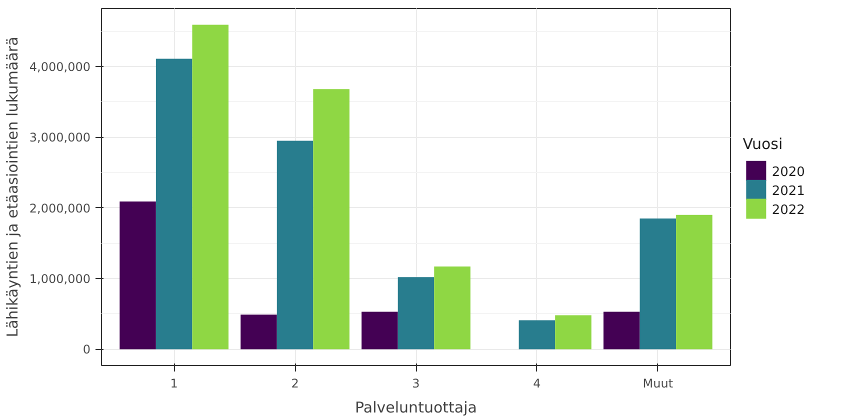  Describe the element at coordinates (788, 191) in the screenshot. I see `legend-label: 2021` at that location.